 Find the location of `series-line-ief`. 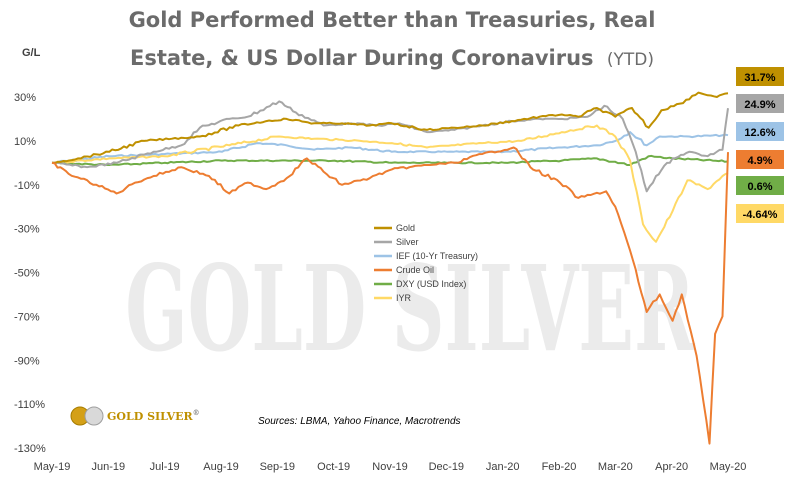

series-line-ief is located at coordinates (390, 147).